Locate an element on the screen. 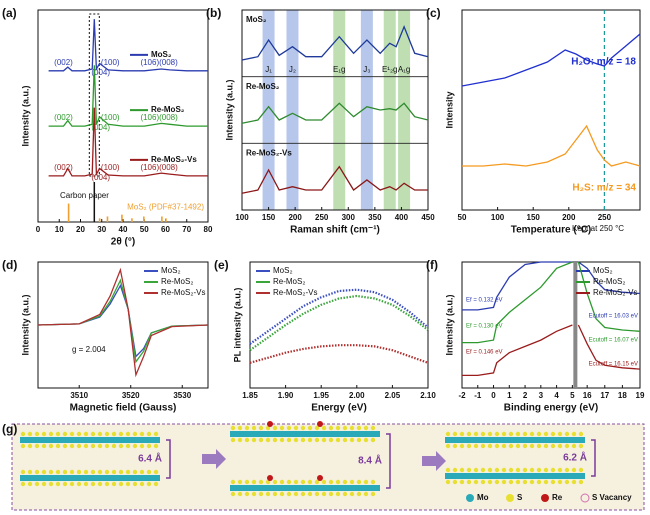  series-label: MoS₂ is located at coordinates (256, 19).